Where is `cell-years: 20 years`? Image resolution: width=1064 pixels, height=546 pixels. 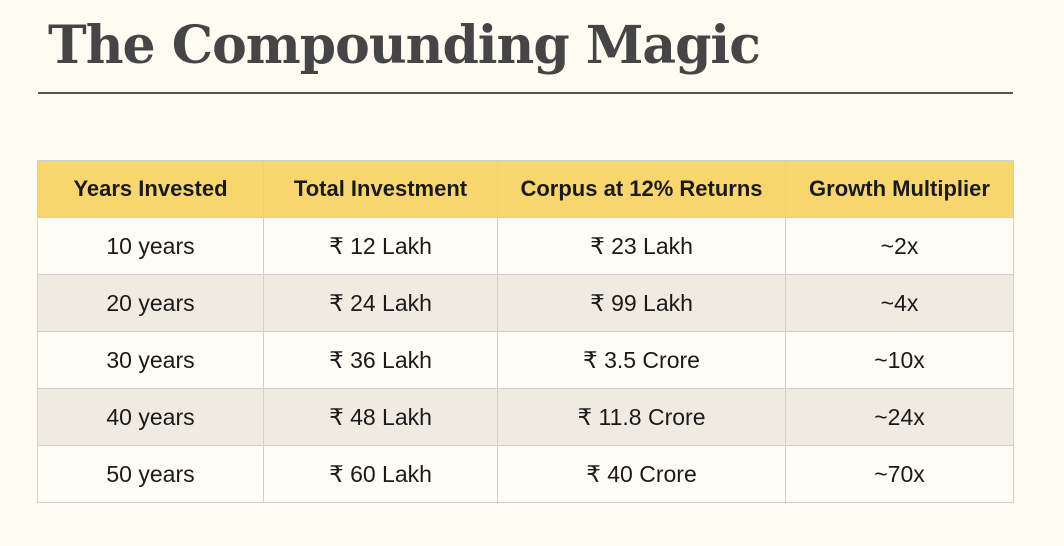 cell-years: 20 years is located at coordinates (150, 303).